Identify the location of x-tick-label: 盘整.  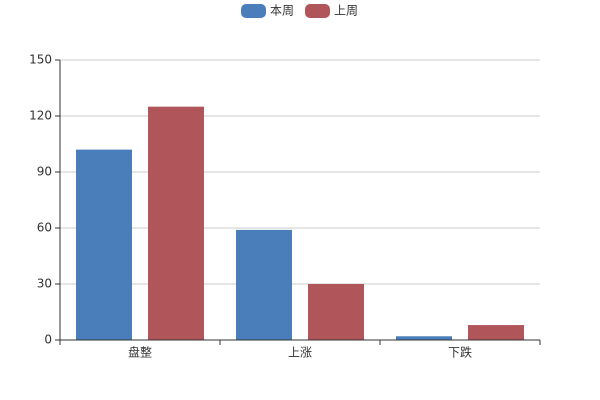
(140, 352).